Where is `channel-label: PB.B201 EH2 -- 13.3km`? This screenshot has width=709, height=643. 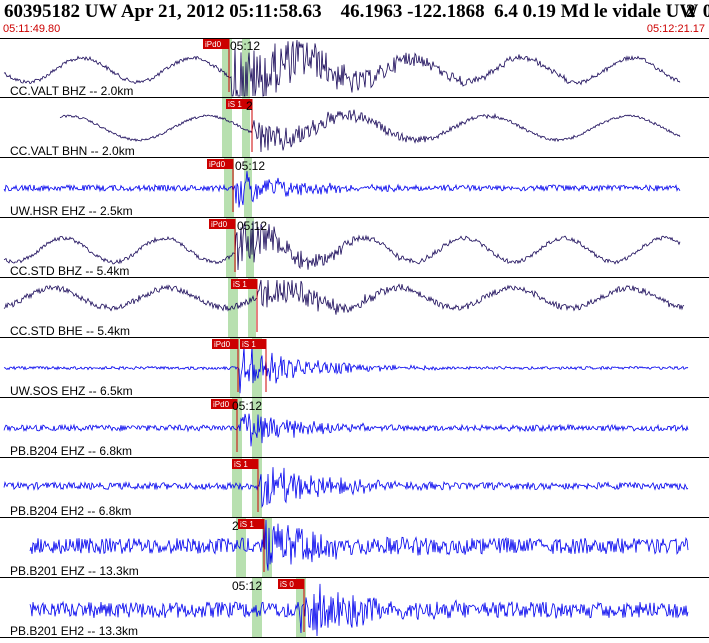 channel-label: PB.B201 EH2 -- 13.3km is located at coordinates (74, 631).